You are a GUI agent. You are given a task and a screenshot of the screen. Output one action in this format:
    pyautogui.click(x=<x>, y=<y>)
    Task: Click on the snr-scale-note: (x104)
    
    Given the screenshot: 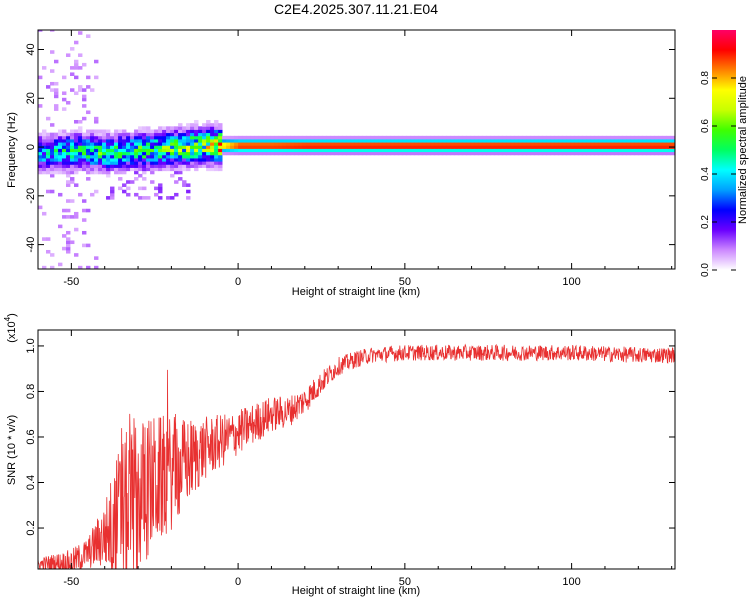 What is the action you would take?
    pyautogui.click(x=10, y=328)
    